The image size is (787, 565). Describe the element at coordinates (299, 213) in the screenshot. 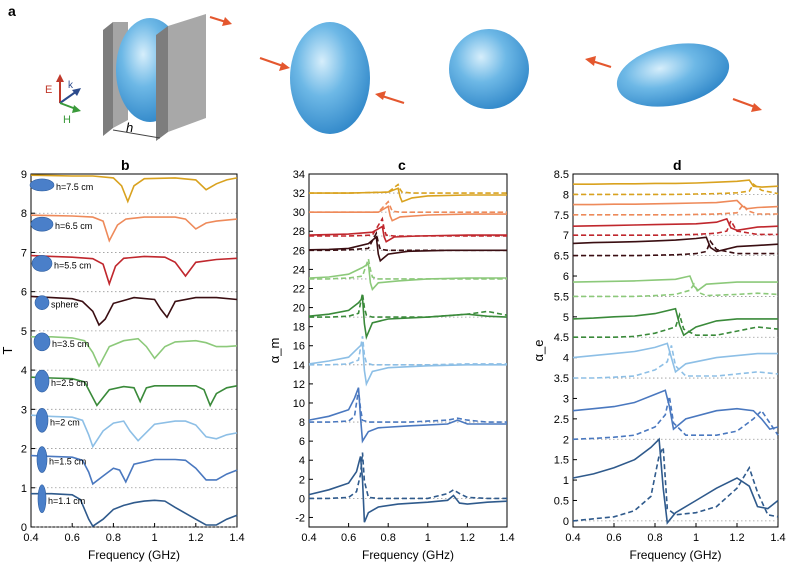

I see `y-tick-label: 30` at that location.